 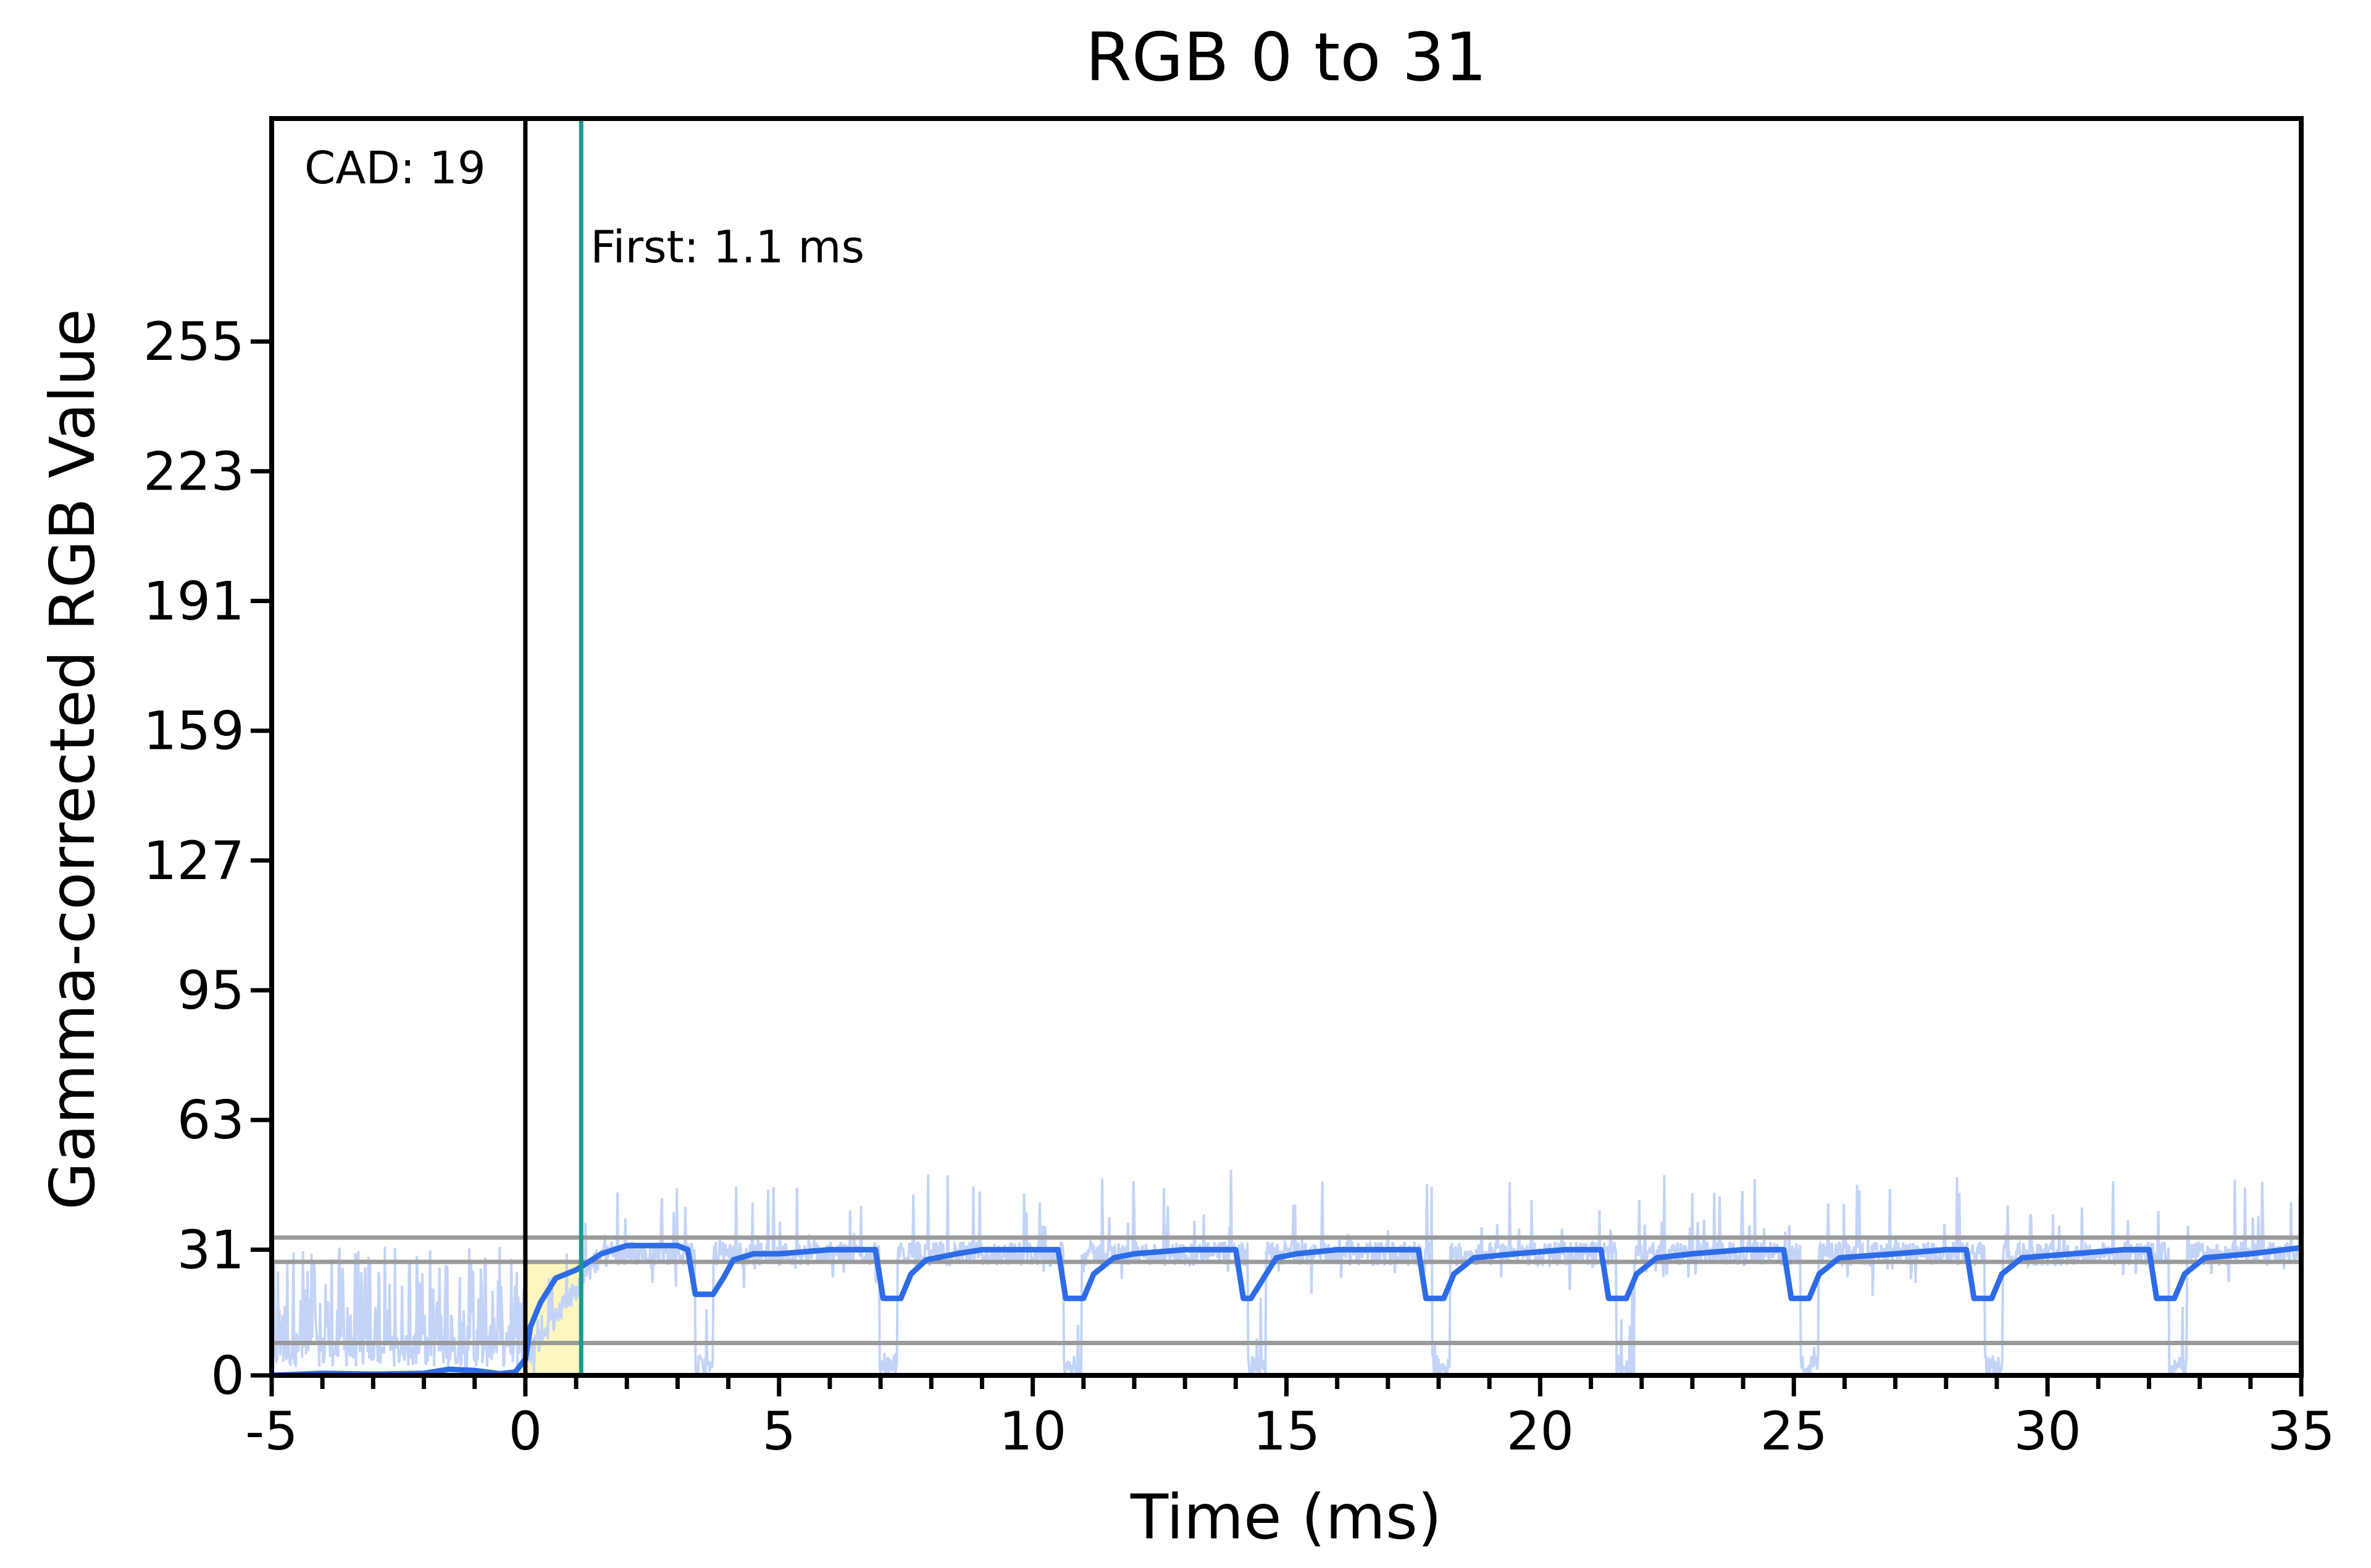 I want to click on smoothed-series-line, so click(x=1286, y=1309).